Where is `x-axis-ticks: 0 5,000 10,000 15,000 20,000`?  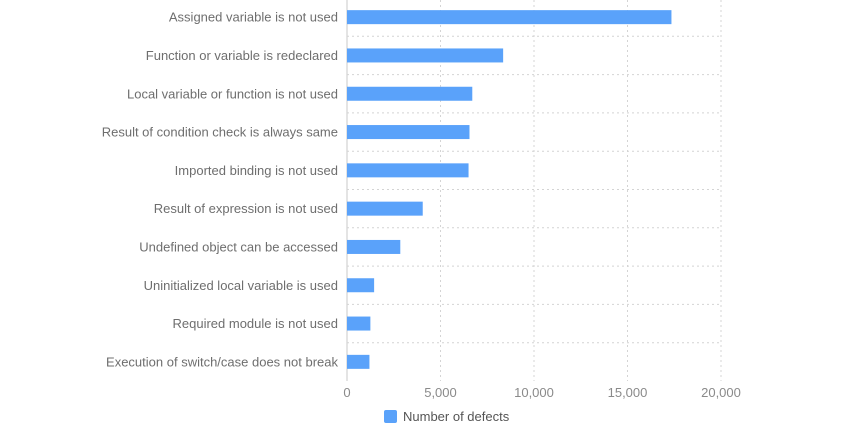
x-axis-ticks: 0 5,000 10,000 15,000 20,000 is located at coordinates (542, 392).